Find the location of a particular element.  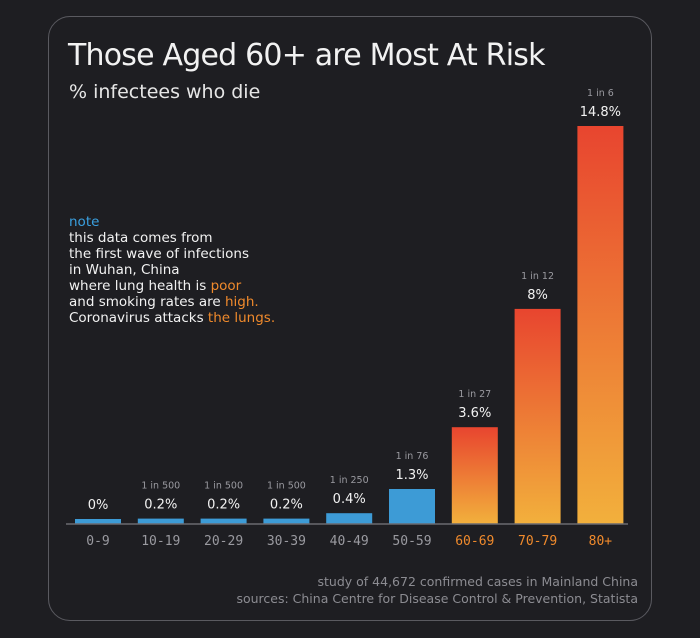

ratio-label: 1 in 76 is located at coordinates (412, 456).